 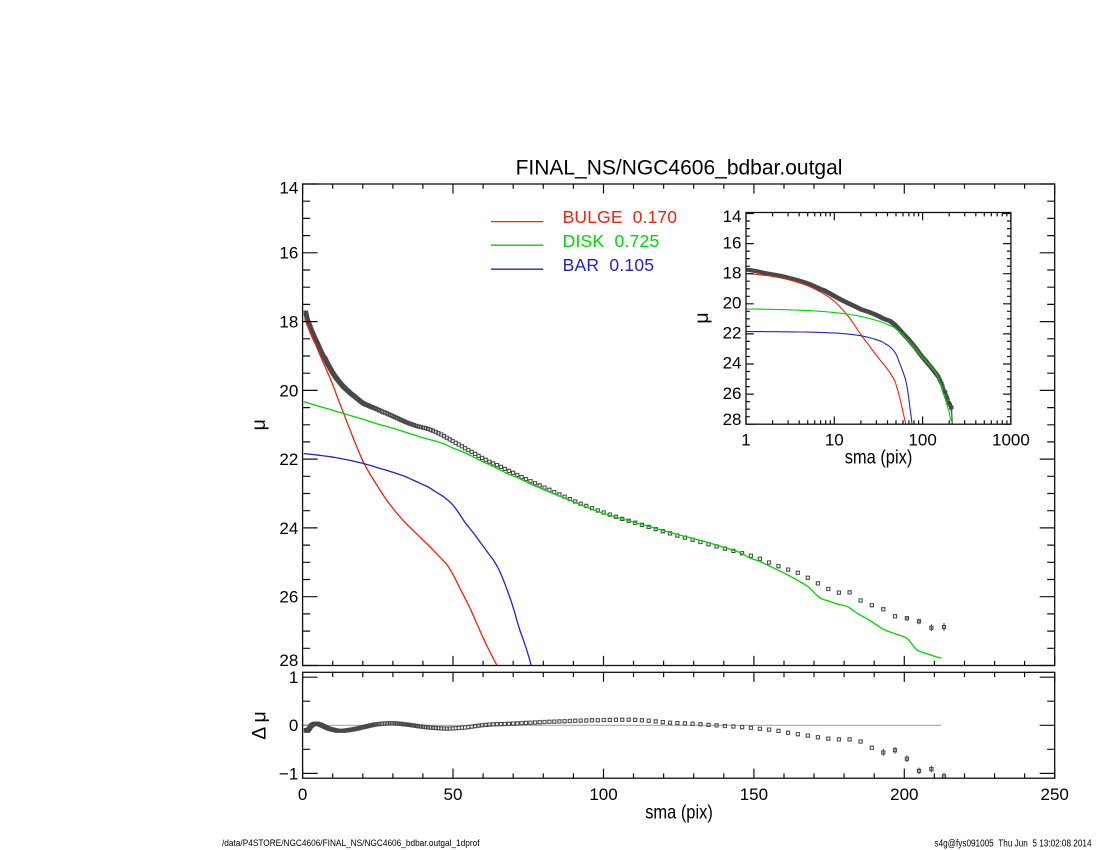 What do you see at coordinates (1013, 844) in the screenshot?
I see `svg-text:s4g@fys091005 Thu Jun 5 13:0: s4g@fys091005 Thu Jun 5 13:02:08 2014` at bounding box center [1013, 844].